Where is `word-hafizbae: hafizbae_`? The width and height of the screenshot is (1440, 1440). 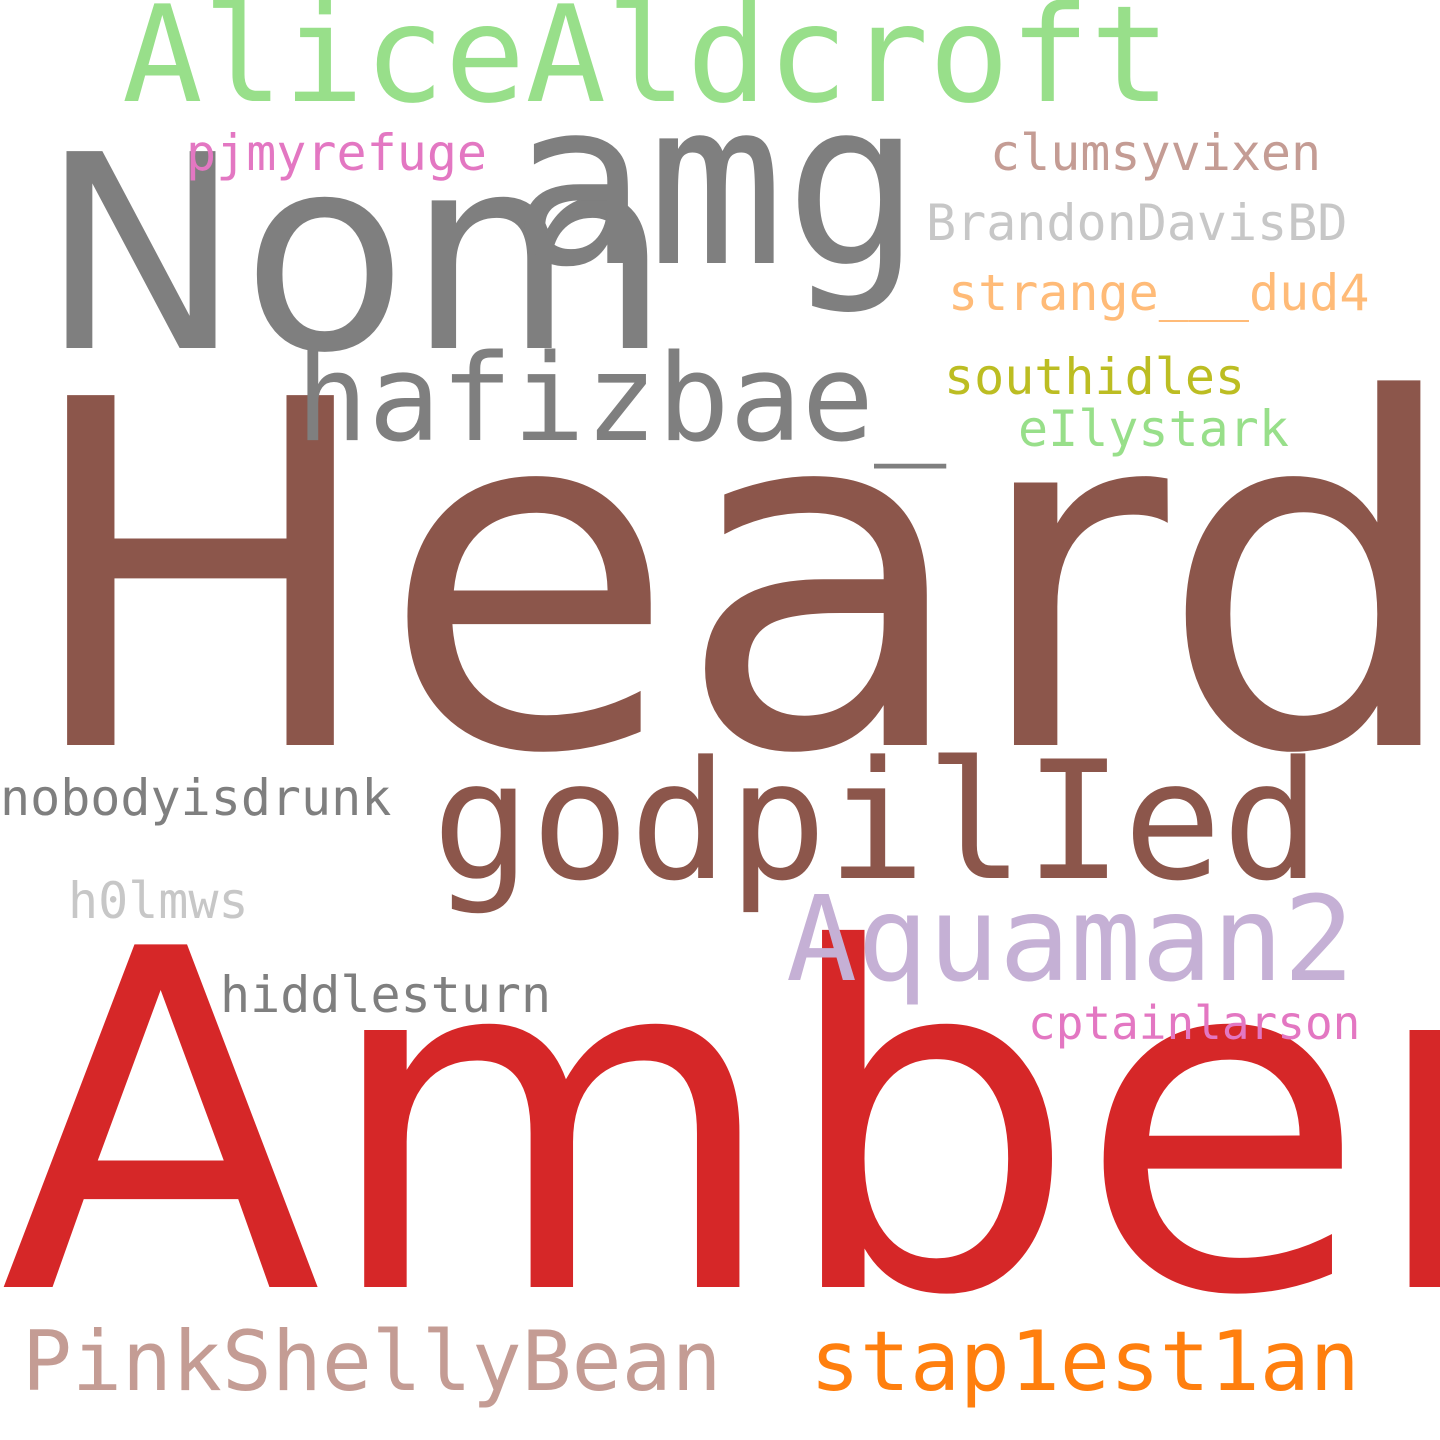
word-hafizbae: hafizbae_ is located at coordinates (621, 399).